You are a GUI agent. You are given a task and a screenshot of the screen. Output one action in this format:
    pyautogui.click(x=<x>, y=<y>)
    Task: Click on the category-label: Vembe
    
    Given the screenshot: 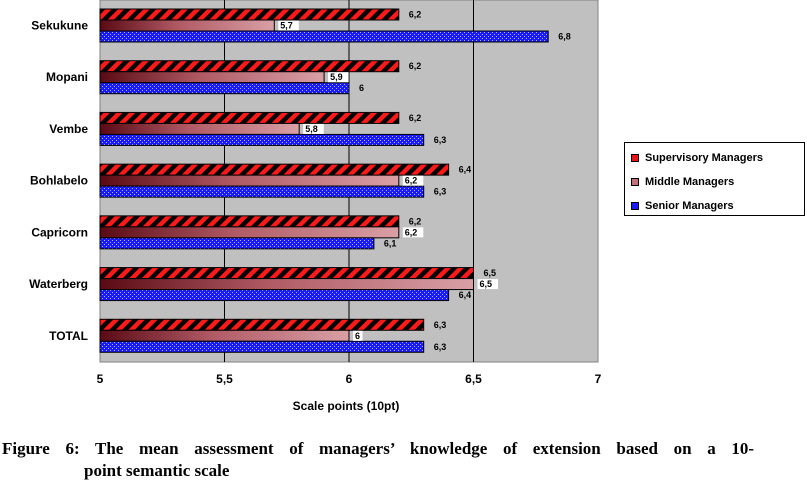 What is the action you would take?
    pyautogui.click(x=68, y=129)
    